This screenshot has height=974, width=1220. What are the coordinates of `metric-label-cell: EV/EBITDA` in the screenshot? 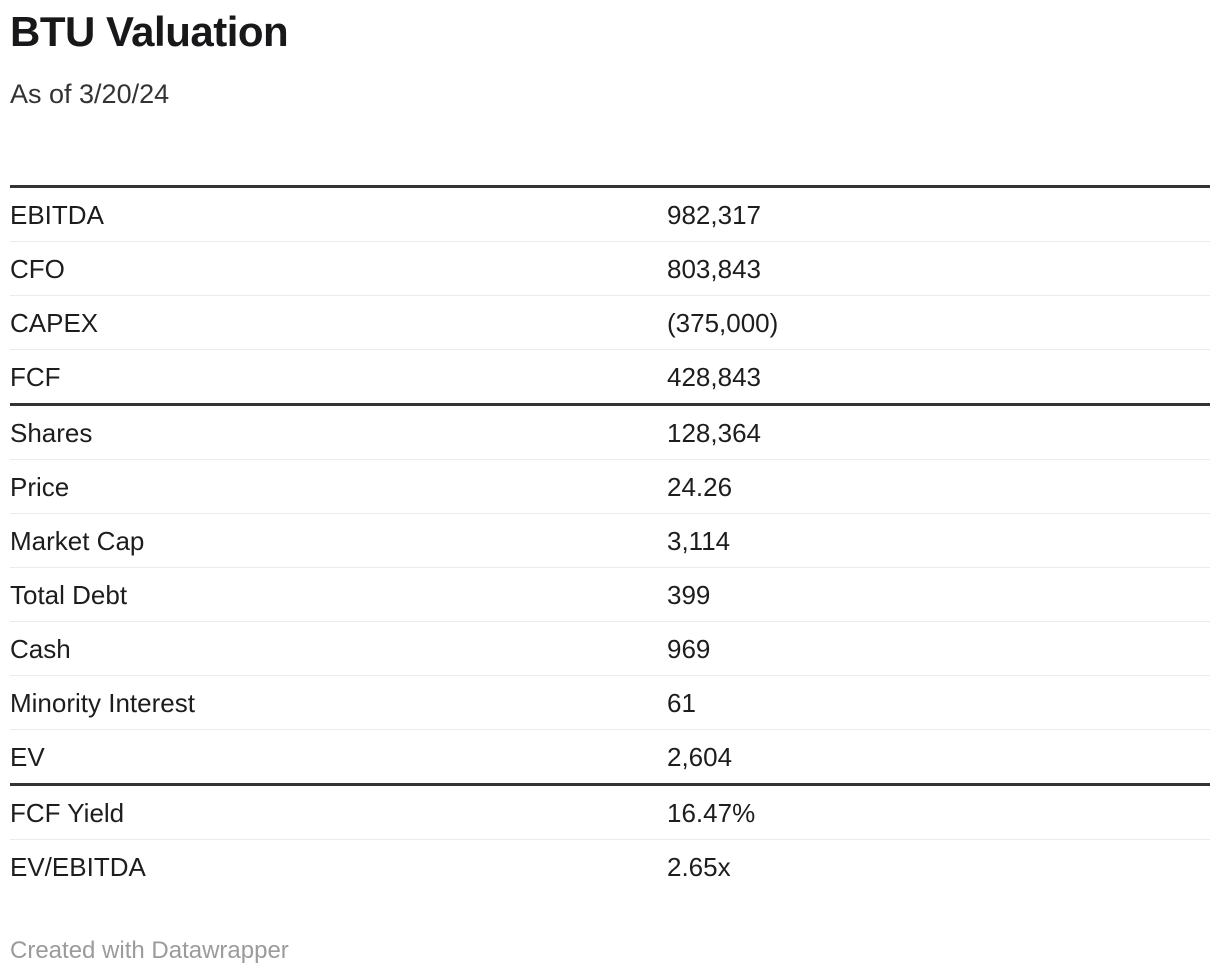 It's located at (78, 866).